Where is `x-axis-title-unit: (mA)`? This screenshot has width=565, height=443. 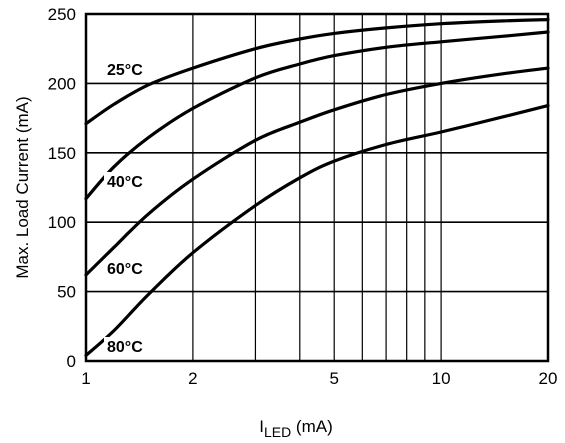 x-axis-title-unit: (mA) is located at coordinates (312, 426).